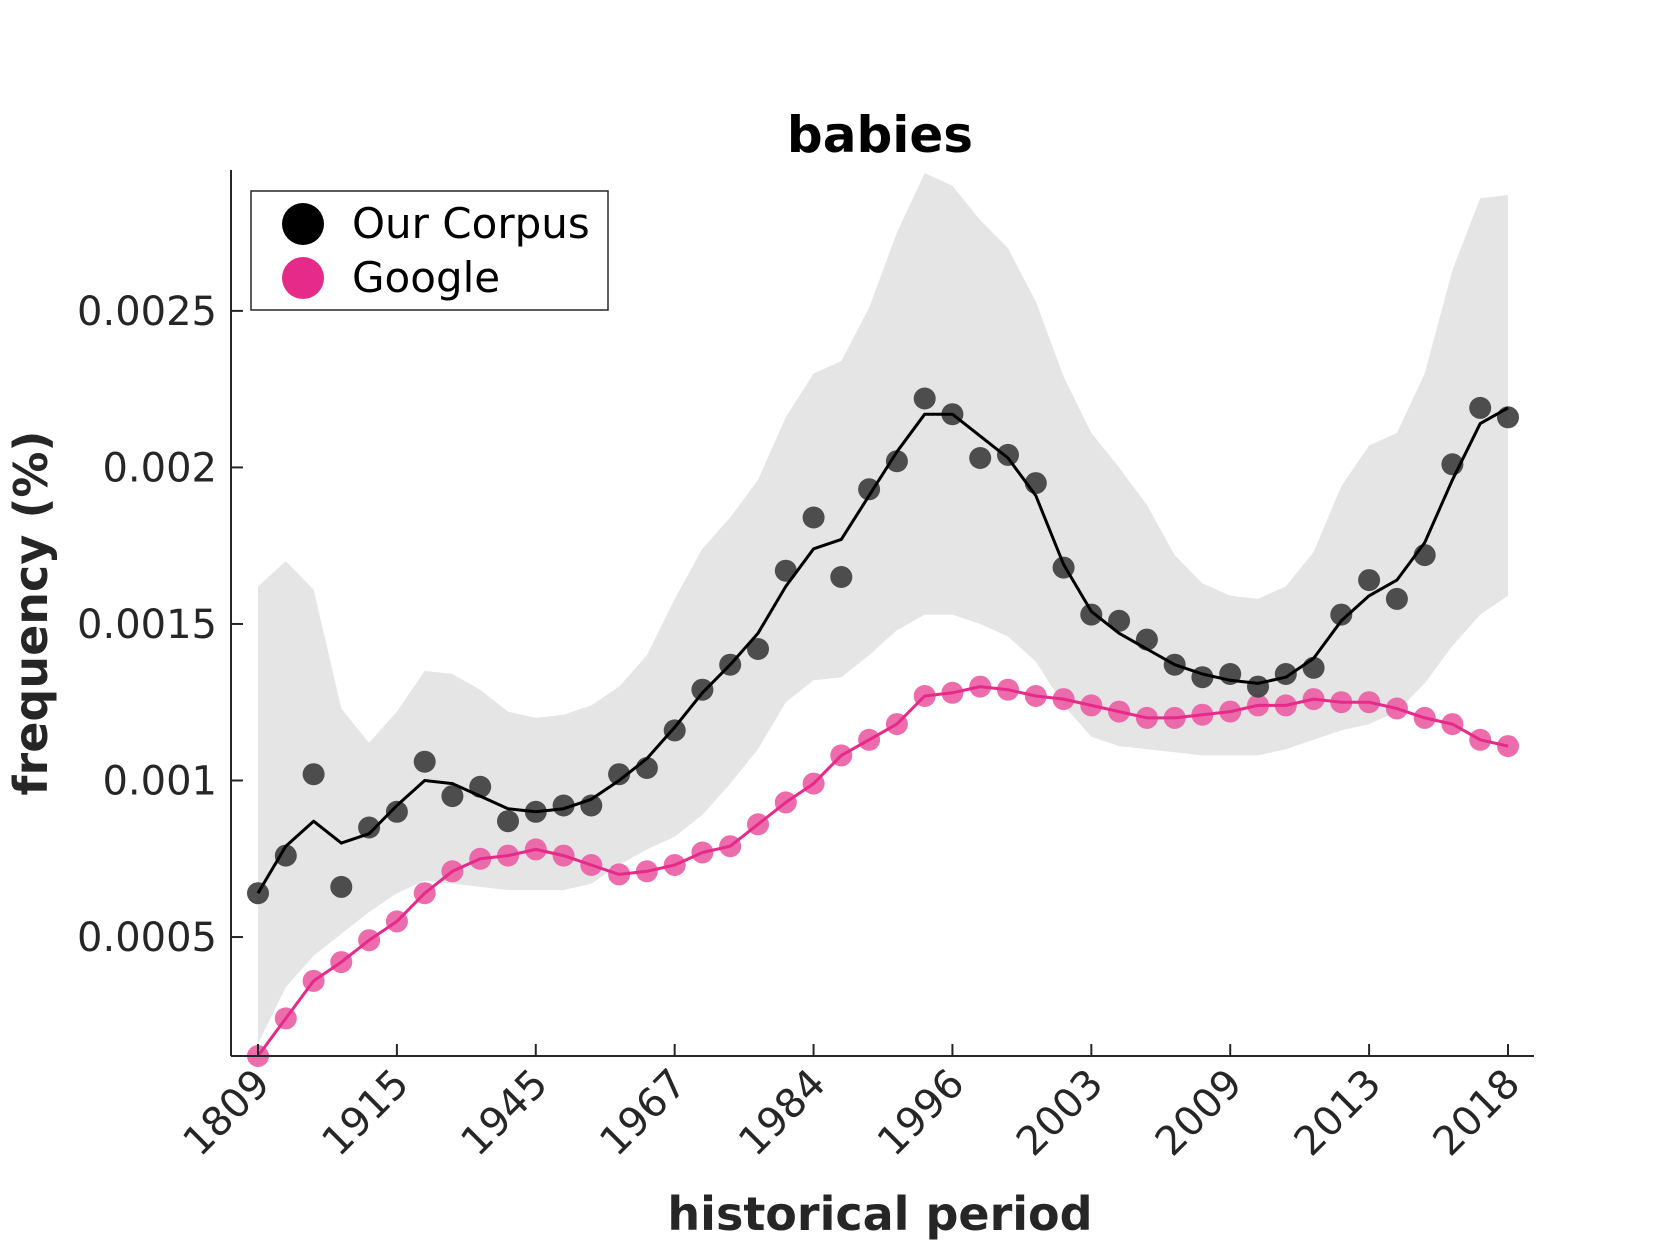 This screenshot has height=1260, width=1680. I want to click on x-axis-title: historical period, so click(879, 1214).